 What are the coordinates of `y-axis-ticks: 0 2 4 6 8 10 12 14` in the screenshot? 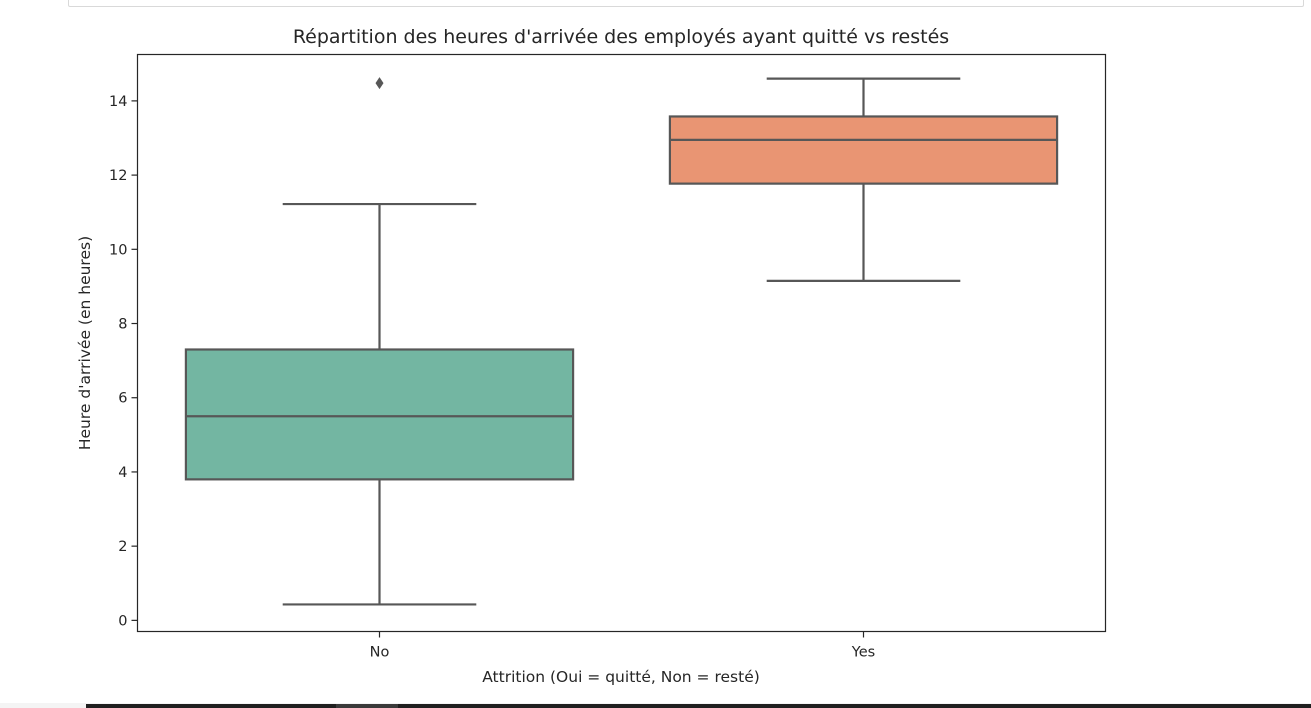 It's located at (123, 361).